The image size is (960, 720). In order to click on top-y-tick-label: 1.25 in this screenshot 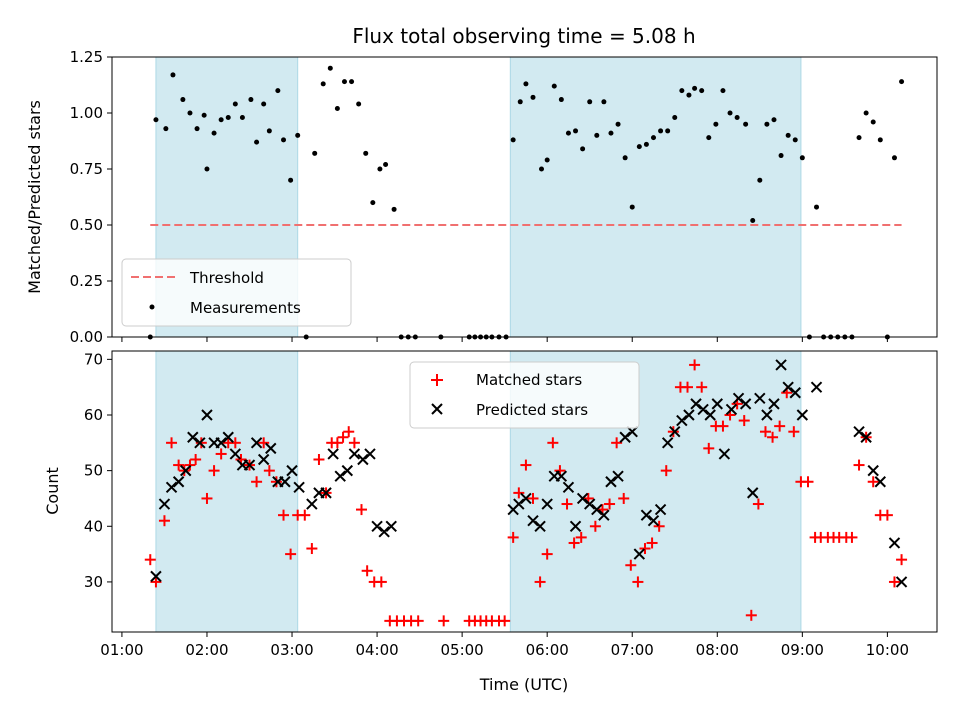, I will do `click(86, 57)`.